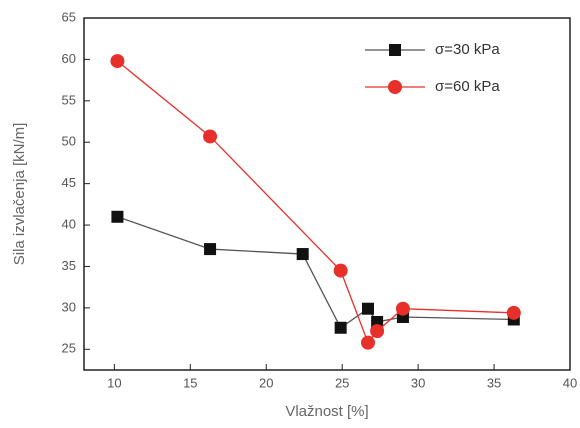  What do you see at coordinates (114, 382) in the screenshot?
I see `x-tick-label: 10` at bounding box center [114, 382].